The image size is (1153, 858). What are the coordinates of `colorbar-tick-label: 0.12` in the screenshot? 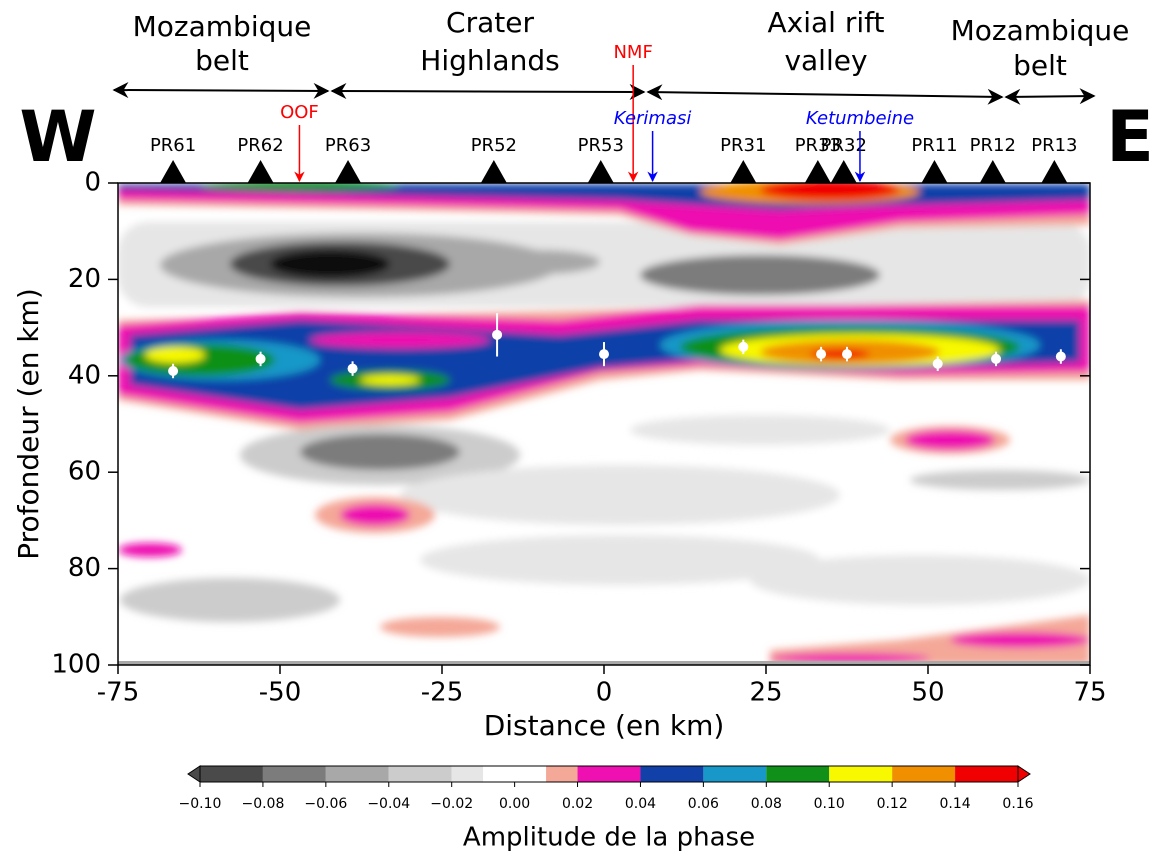 It's located at (892, 804).